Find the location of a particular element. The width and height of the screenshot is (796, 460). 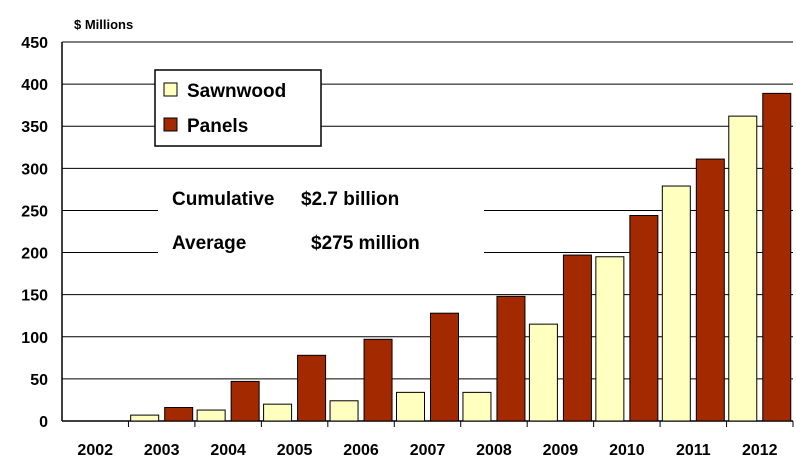

bar-sawnwood-2007 is located at coordinates (410, 406).